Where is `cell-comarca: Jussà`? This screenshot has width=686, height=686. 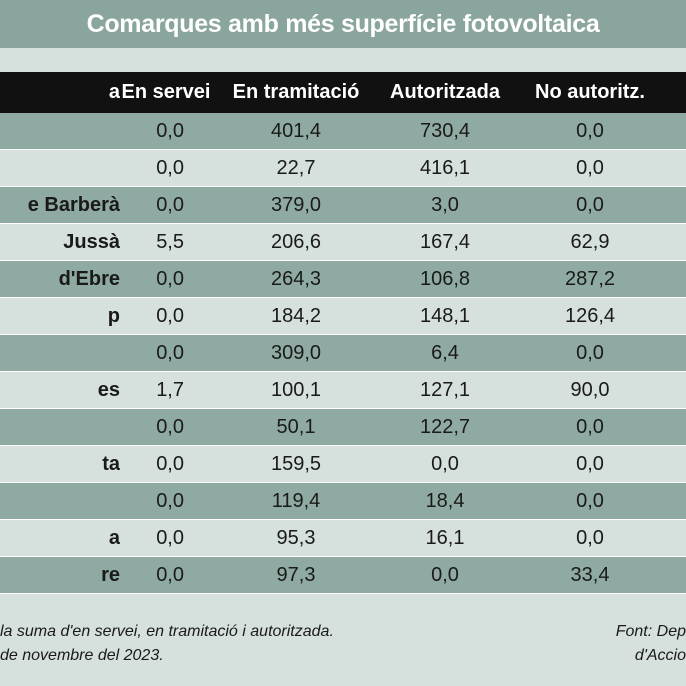 cell-comarca: Jussà is located at coordinates (91, 241).